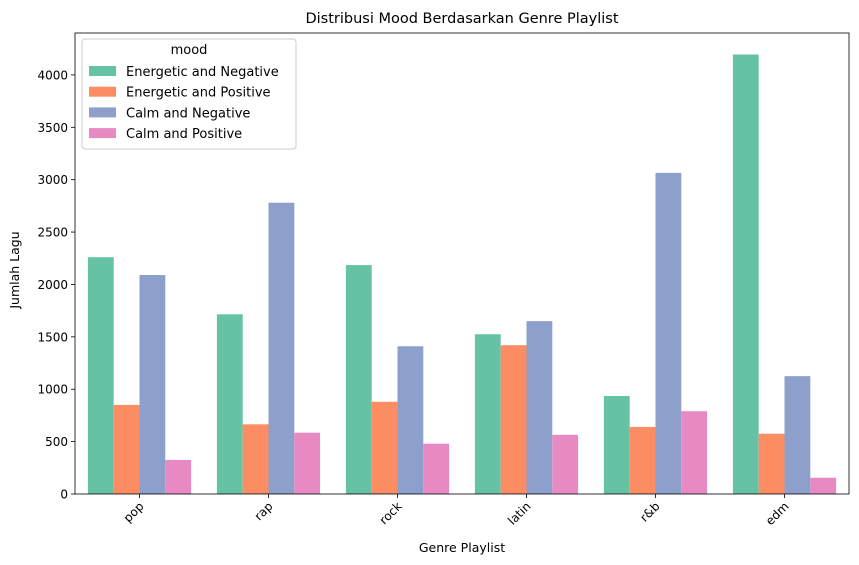 This screenshot has height=565, width=859. What do you see at coordinates (202, 72) in the screenshot?
I see `legend-label: Energetic and Negative` at bounding box center [202, 72].